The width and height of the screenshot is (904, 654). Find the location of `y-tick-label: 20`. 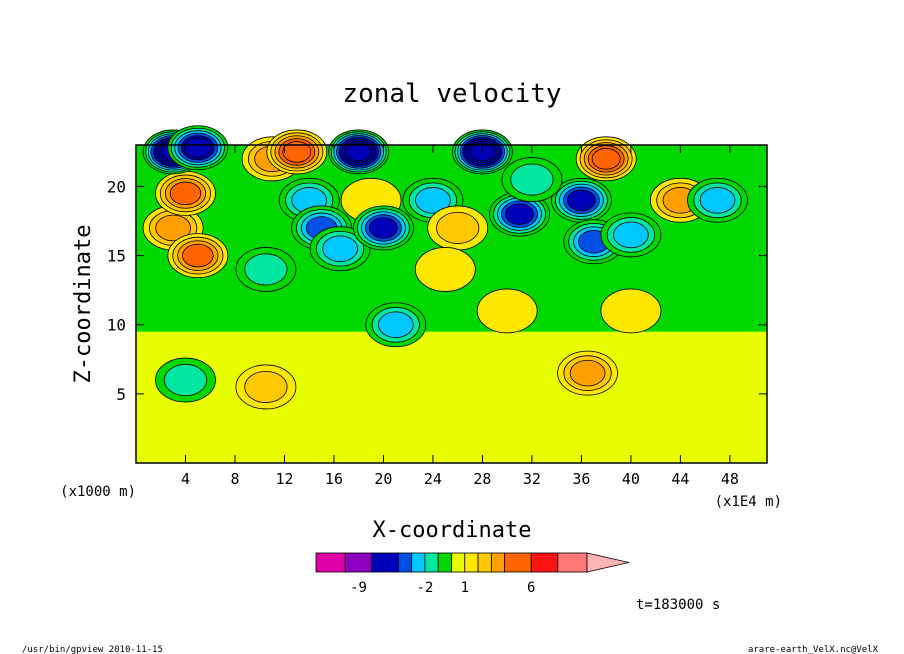

y-tick-label: 20 is located at coordinates (116, 186).